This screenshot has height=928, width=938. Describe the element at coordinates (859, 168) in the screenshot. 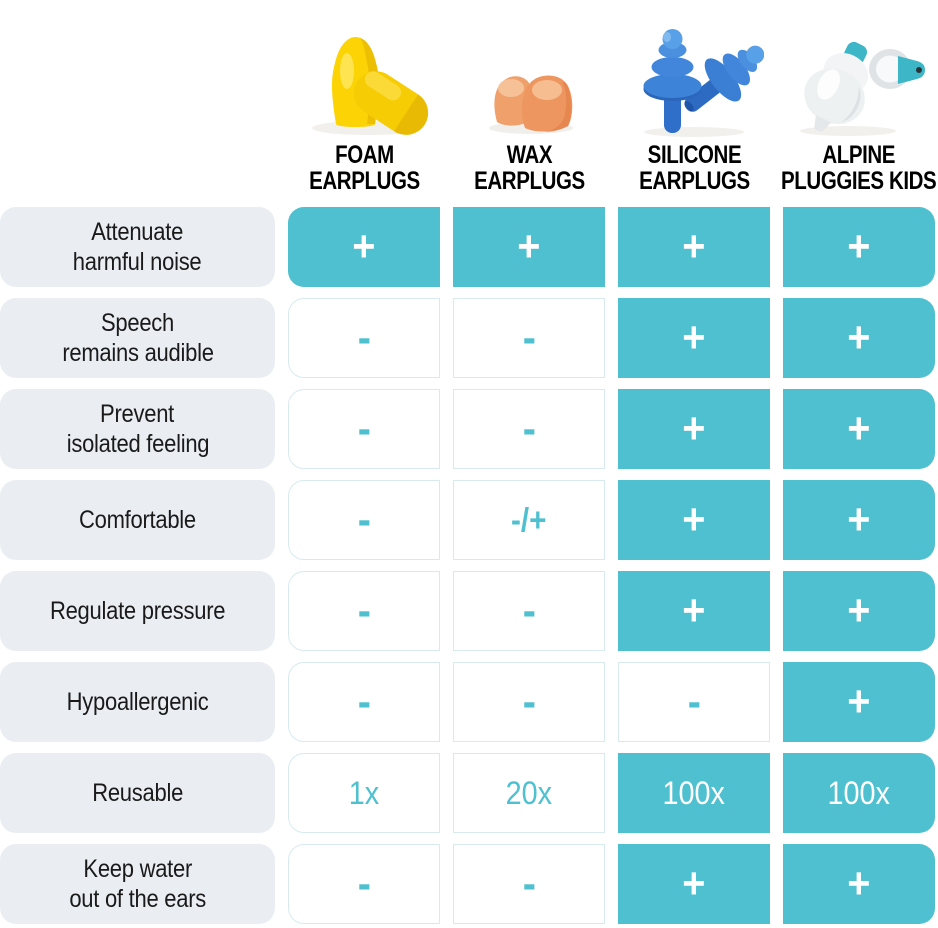

I see `column-title: ALPINE PLUGGIES KIDS` at that location.